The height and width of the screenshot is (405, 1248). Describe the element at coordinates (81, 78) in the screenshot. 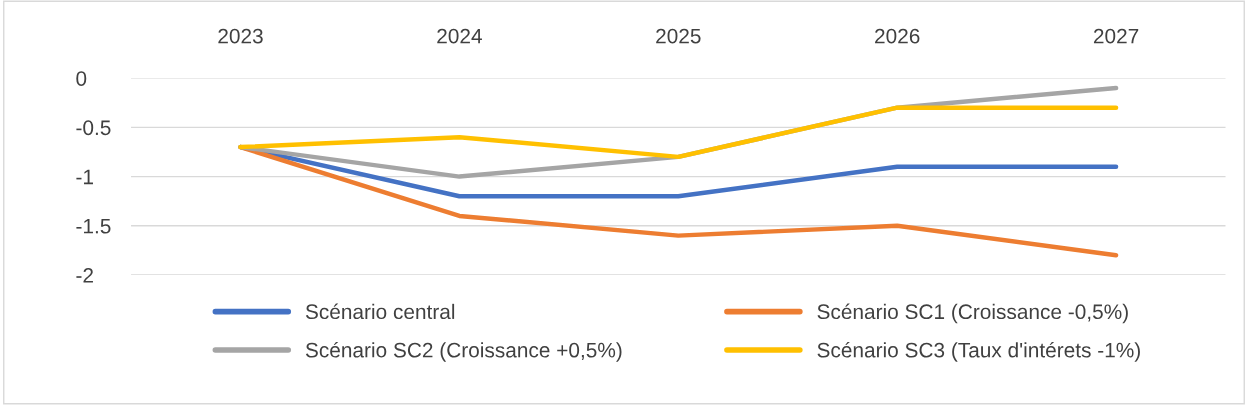

I see `y-tick-label: 0` at that location.